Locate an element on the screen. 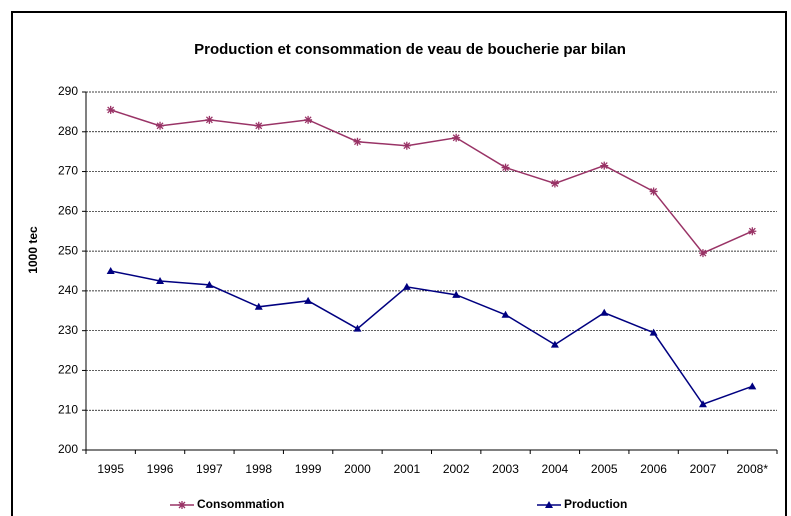  y-tick-label: 270 is located at coordinates (68, 171).